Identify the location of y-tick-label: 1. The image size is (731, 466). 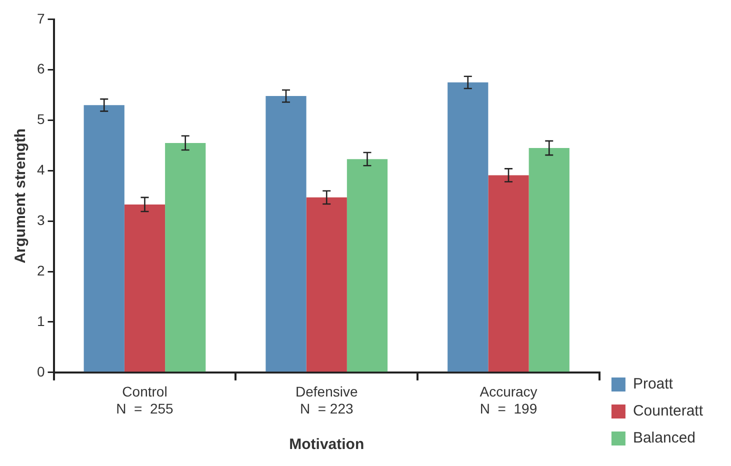
(40, 320).